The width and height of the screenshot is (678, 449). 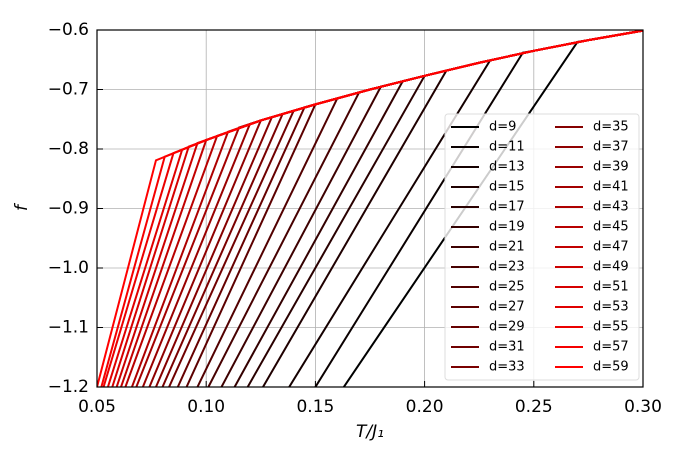 What do you see at coordinates (507, 207) in the screenshot?
I see `legend-label: d=17` at bounding box center [507, 207].